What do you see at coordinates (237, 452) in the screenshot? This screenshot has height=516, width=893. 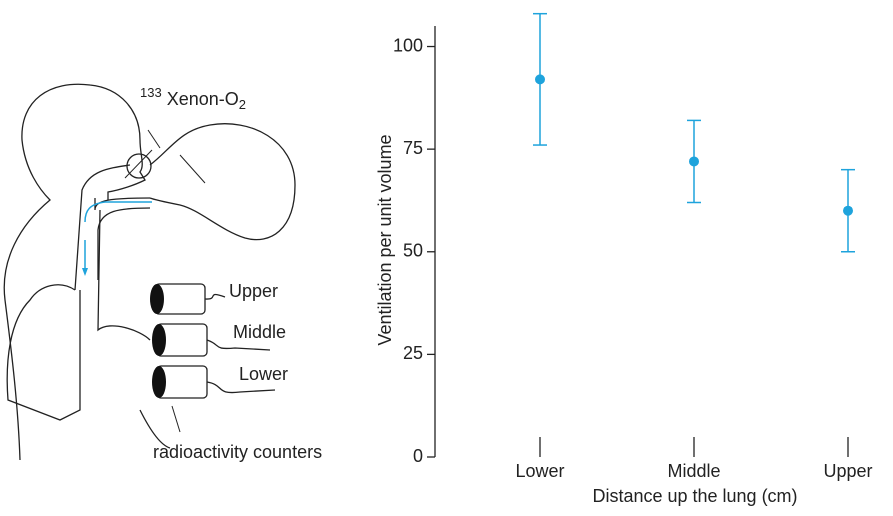 I see `caption: radioactivity counters` at bounding box center [237, 452].